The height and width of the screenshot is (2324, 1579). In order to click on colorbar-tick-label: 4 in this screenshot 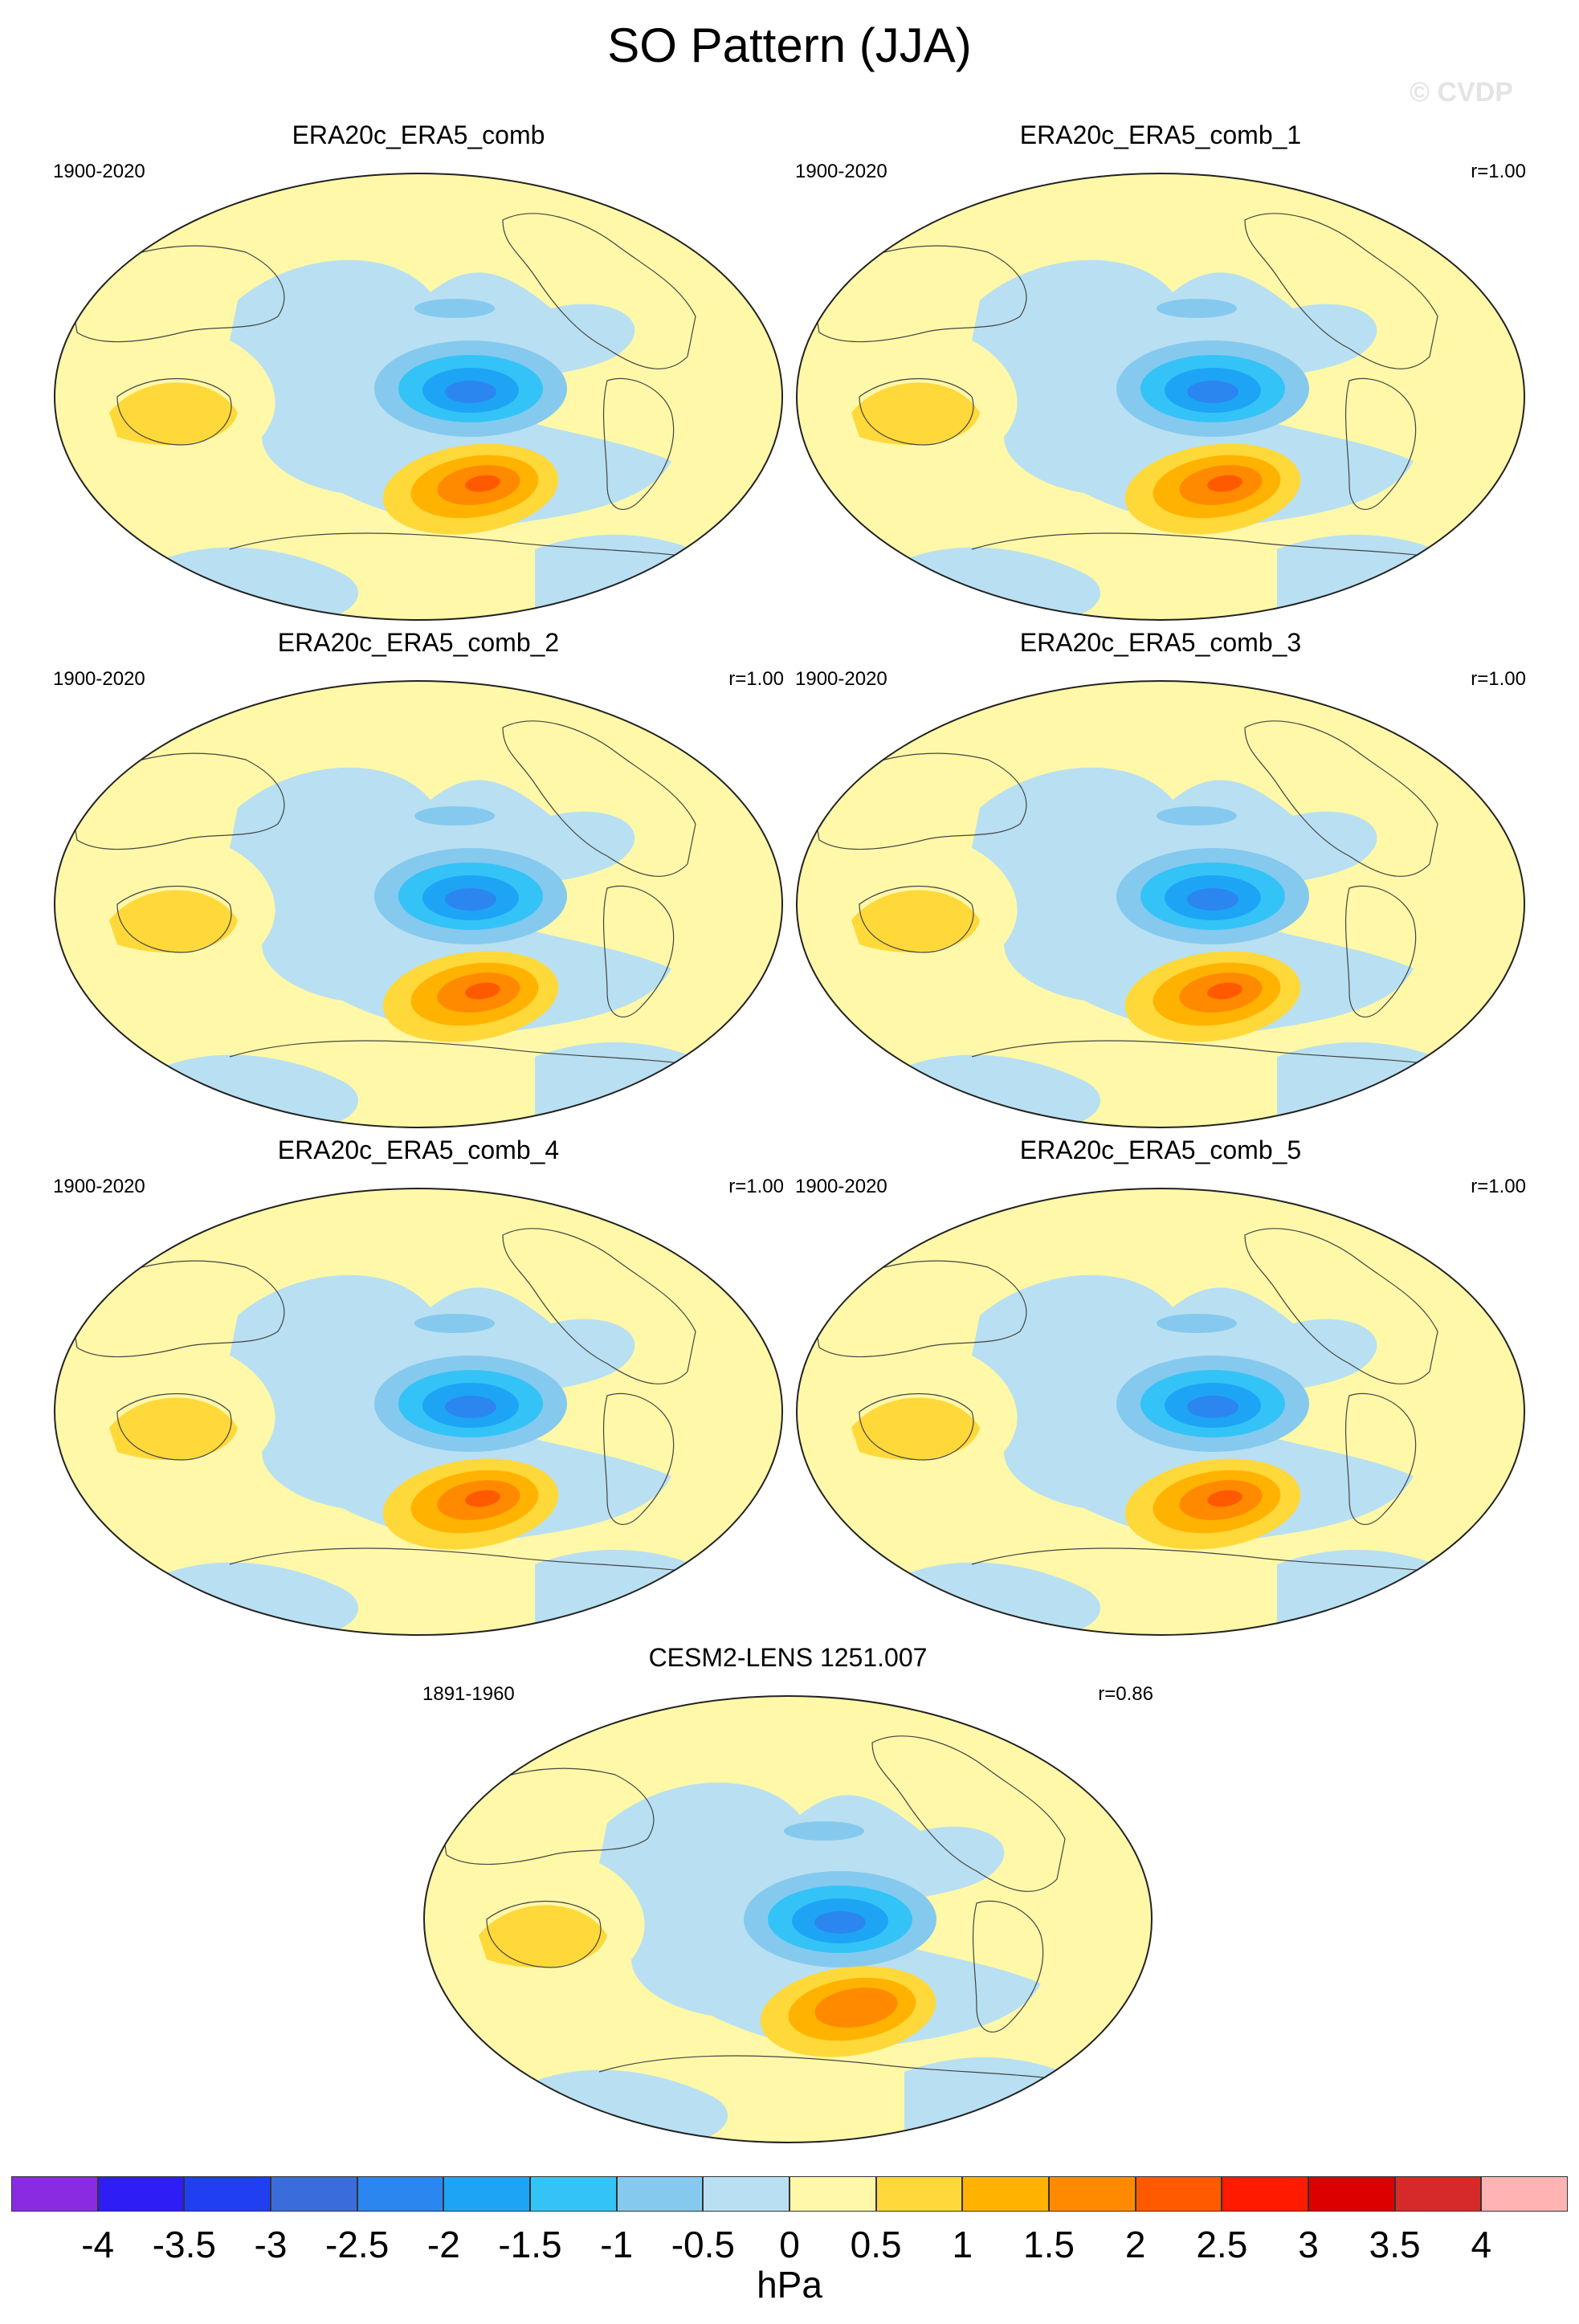, I will do `click(1481, 2245)`.